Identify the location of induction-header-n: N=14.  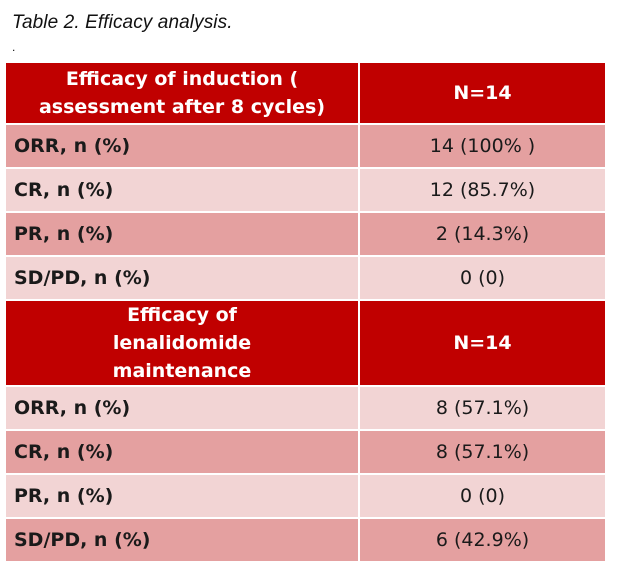
(482, 93).